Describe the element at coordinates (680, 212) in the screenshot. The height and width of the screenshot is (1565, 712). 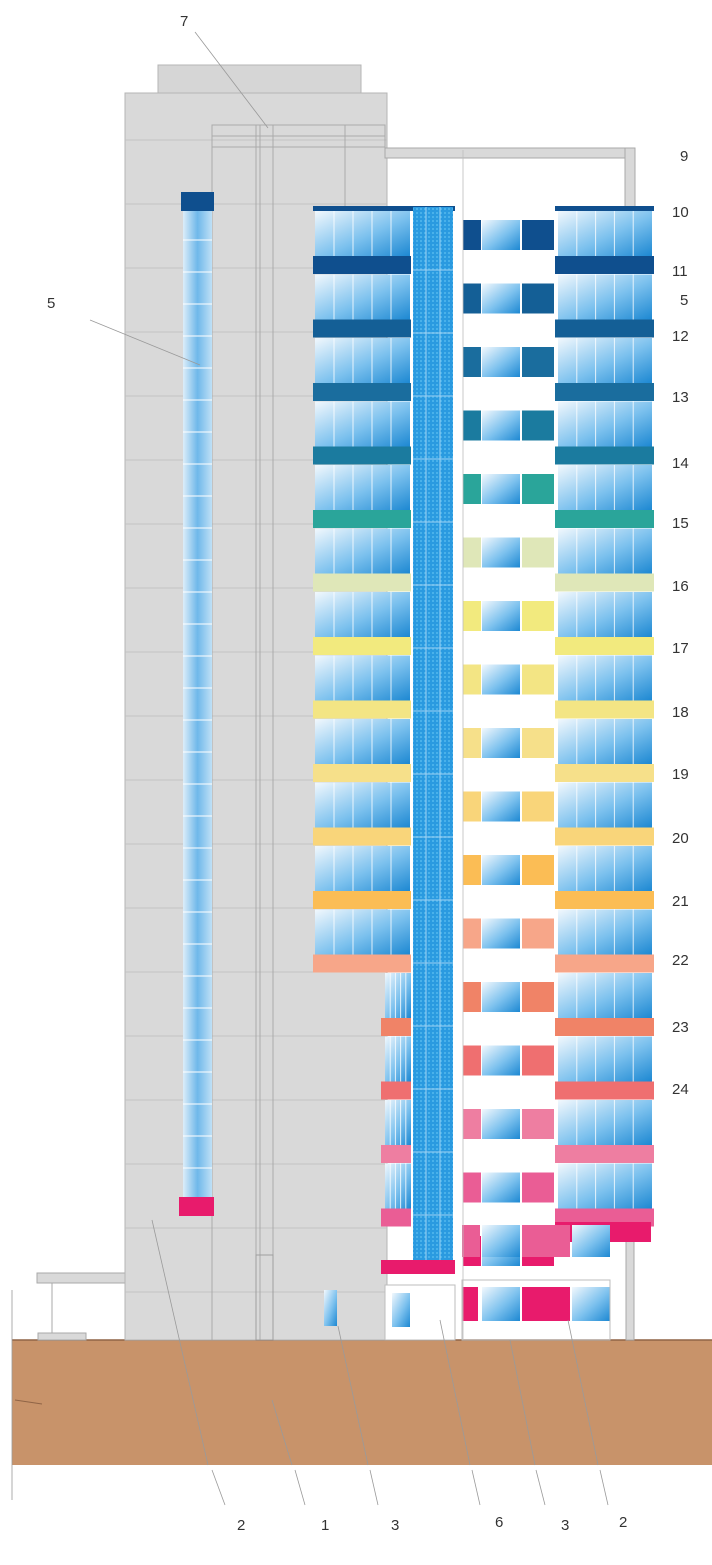
I see `label-right-10: 10` at that location.